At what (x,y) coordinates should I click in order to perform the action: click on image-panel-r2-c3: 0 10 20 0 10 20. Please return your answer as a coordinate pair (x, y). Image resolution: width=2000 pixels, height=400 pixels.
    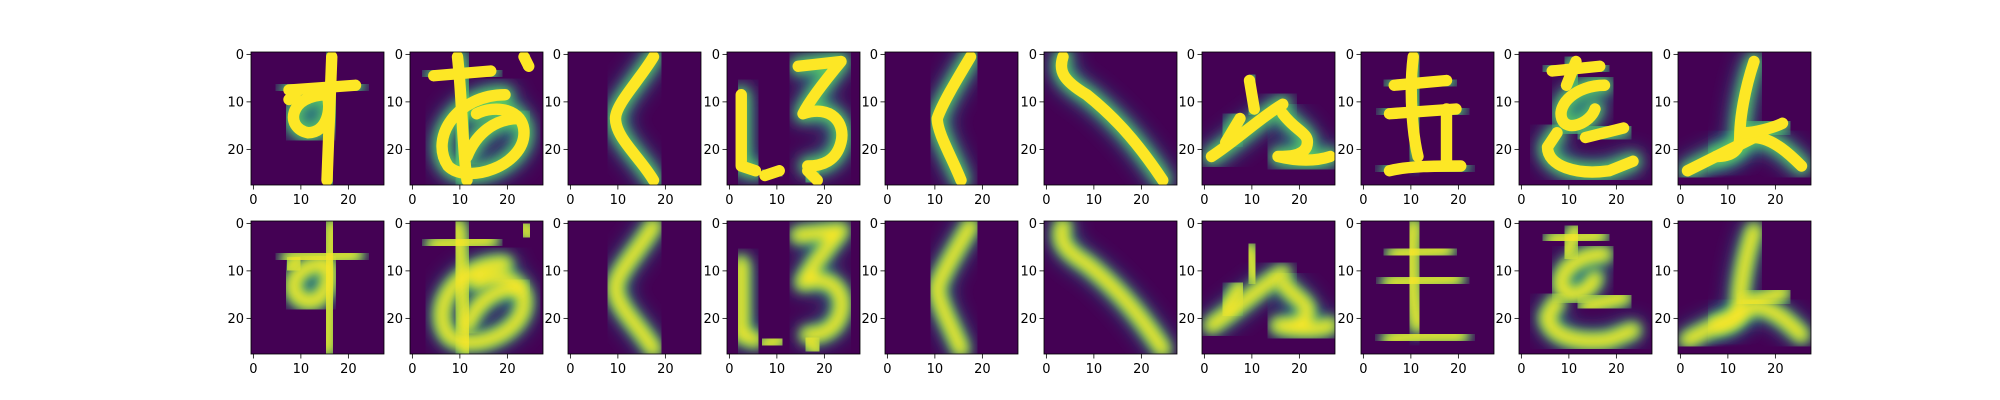
    Looking at the image, I should click on (623, 297).